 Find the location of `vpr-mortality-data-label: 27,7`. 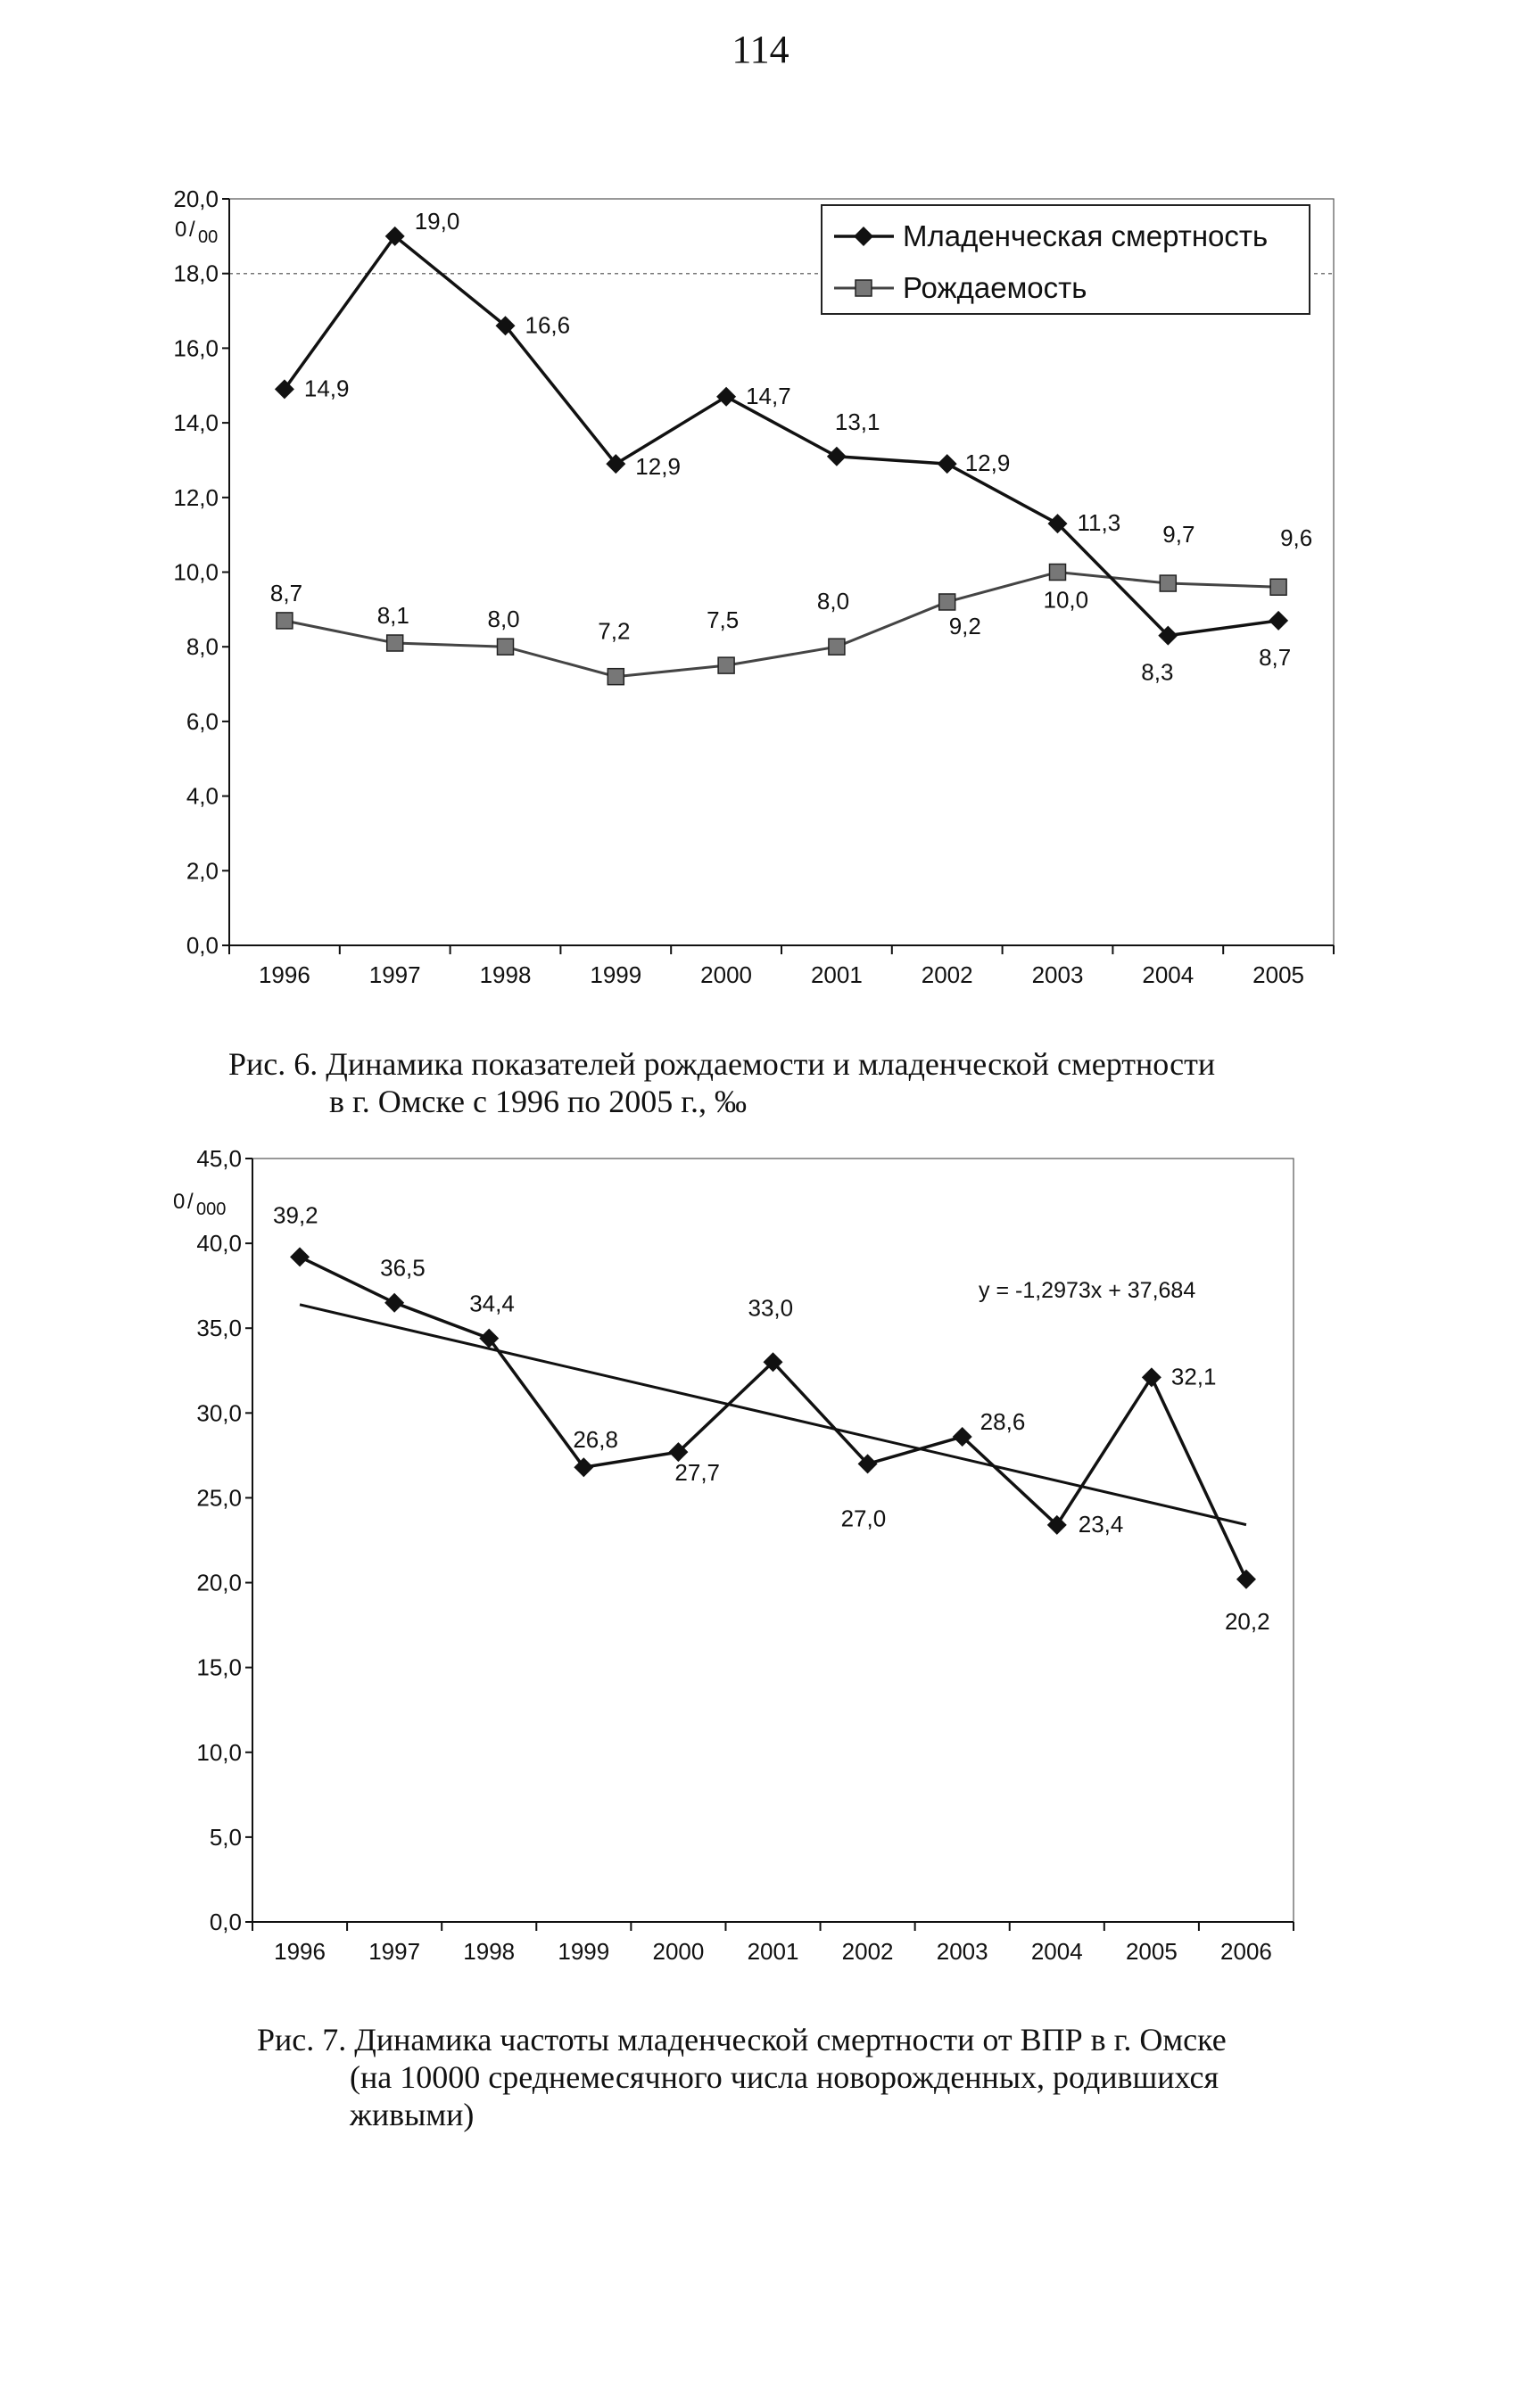

vpr-mortality-data-label: 27,7 is located at coordinates (697, 1472).